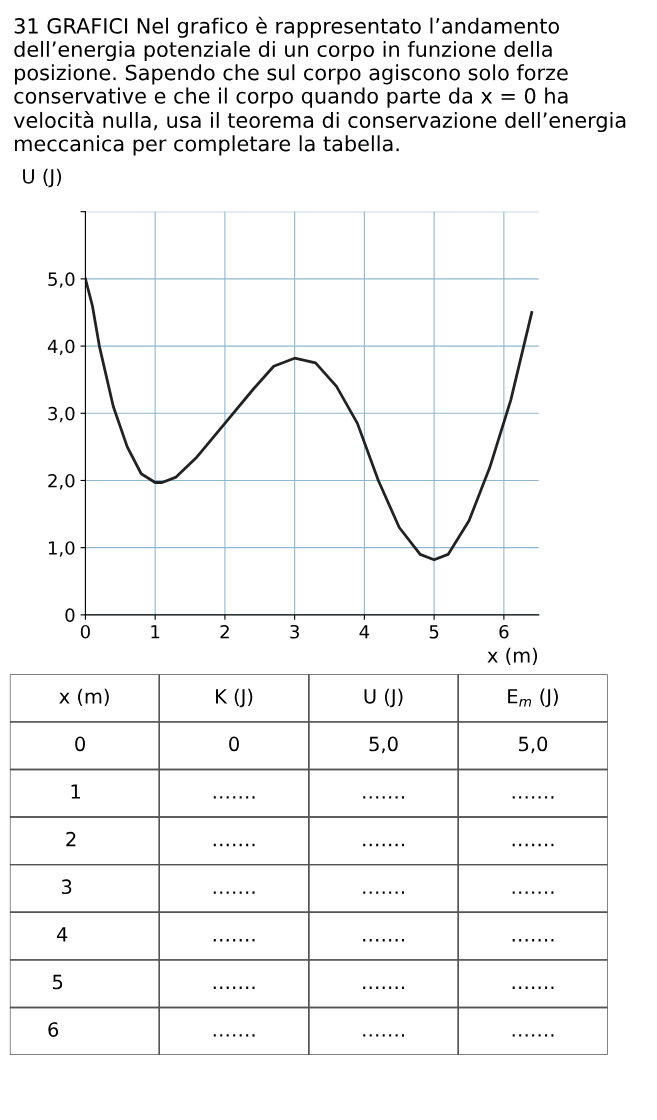 Image resolution: width=657 pixels, height=1120 pixels. What do you see at coordinates (512, 656) in the screenshot?
I see `x-axis-title: x (m)` at bounding box center [512, 656].